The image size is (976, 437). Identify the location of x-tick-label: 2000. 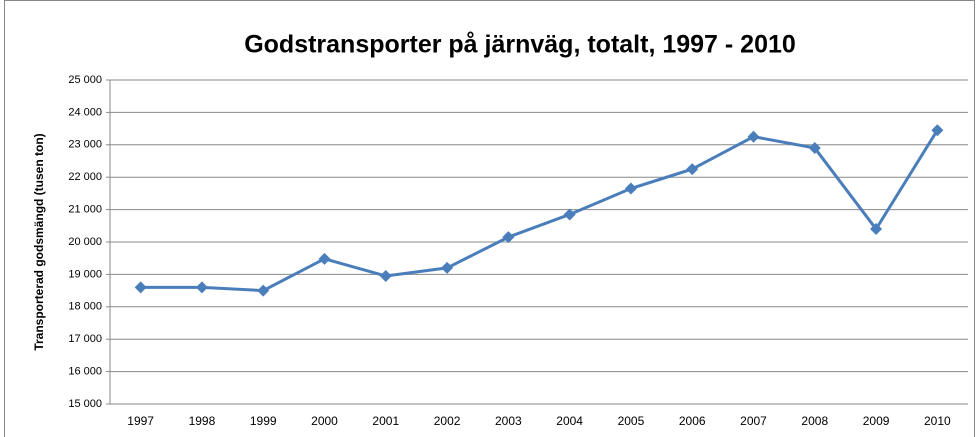
(324, 421).